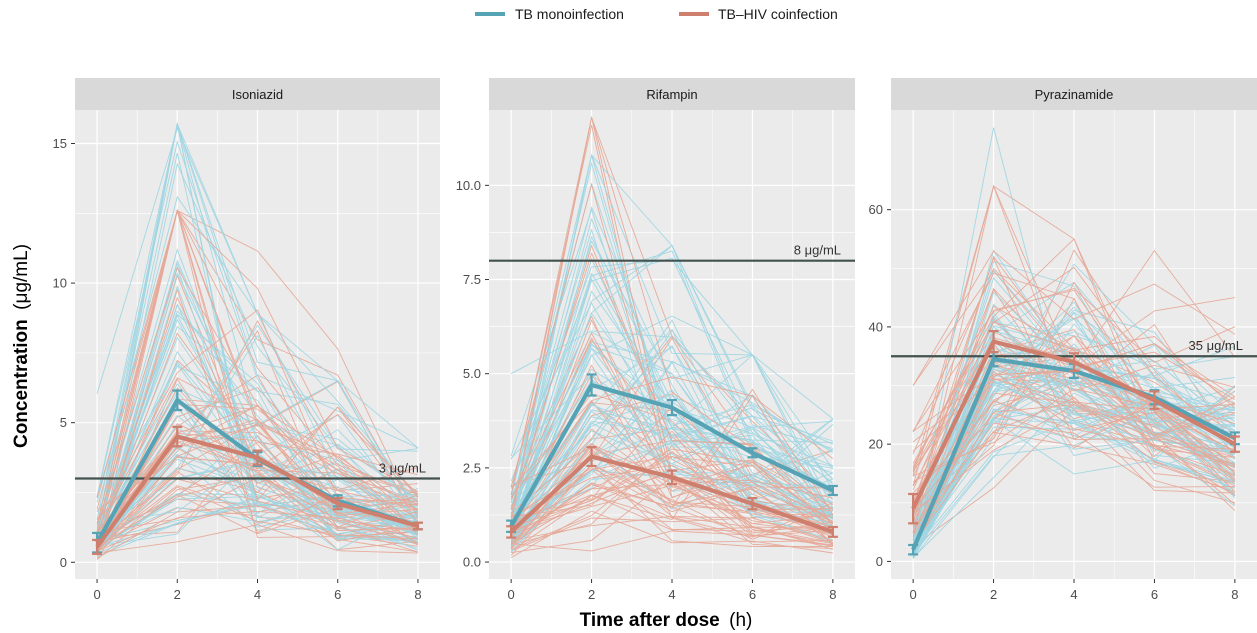 The height and width of the screenshot is (633, 1257). I want to click on y-tick-label: 0.0, so click(472, 562).